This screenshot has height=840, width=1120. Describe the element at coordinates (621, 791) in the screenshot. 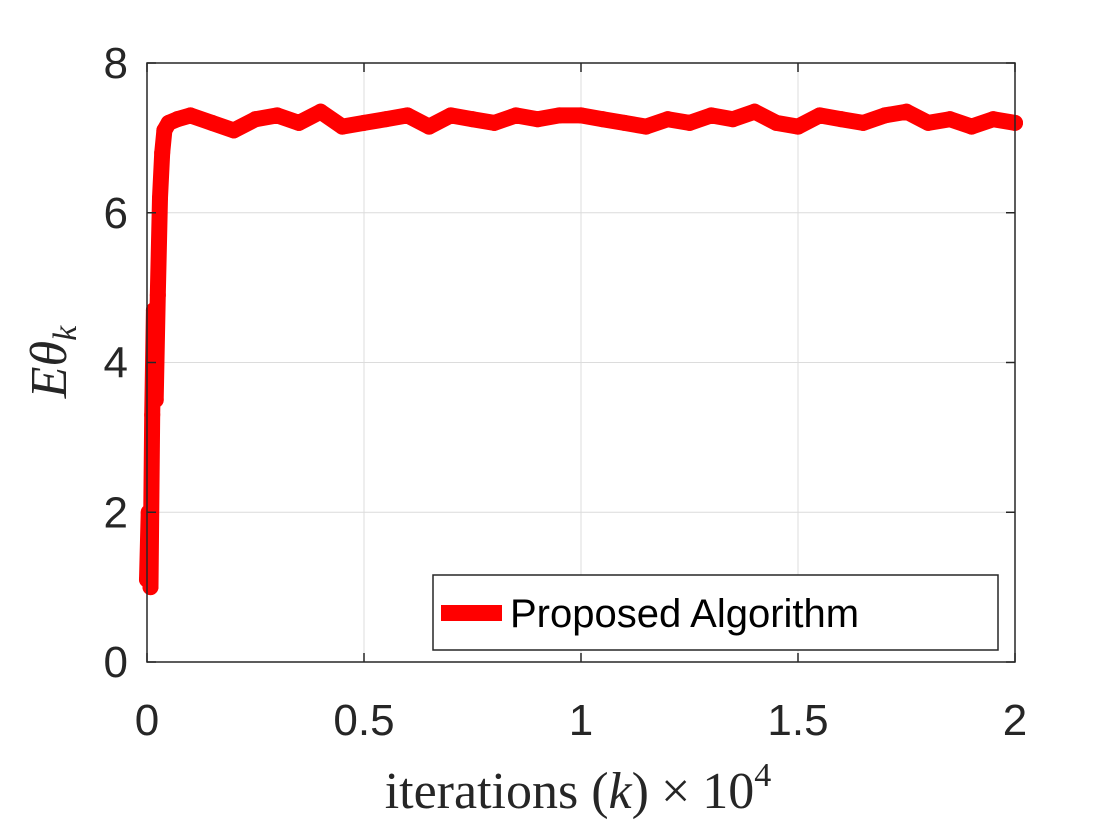

I see `x-axis-title-var: k` at that location.